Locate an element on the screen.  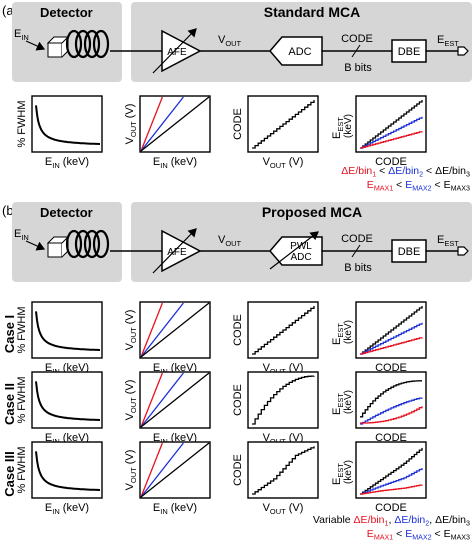
legend-b-line1-seg8: 3 is located at coordinates (468, 524).